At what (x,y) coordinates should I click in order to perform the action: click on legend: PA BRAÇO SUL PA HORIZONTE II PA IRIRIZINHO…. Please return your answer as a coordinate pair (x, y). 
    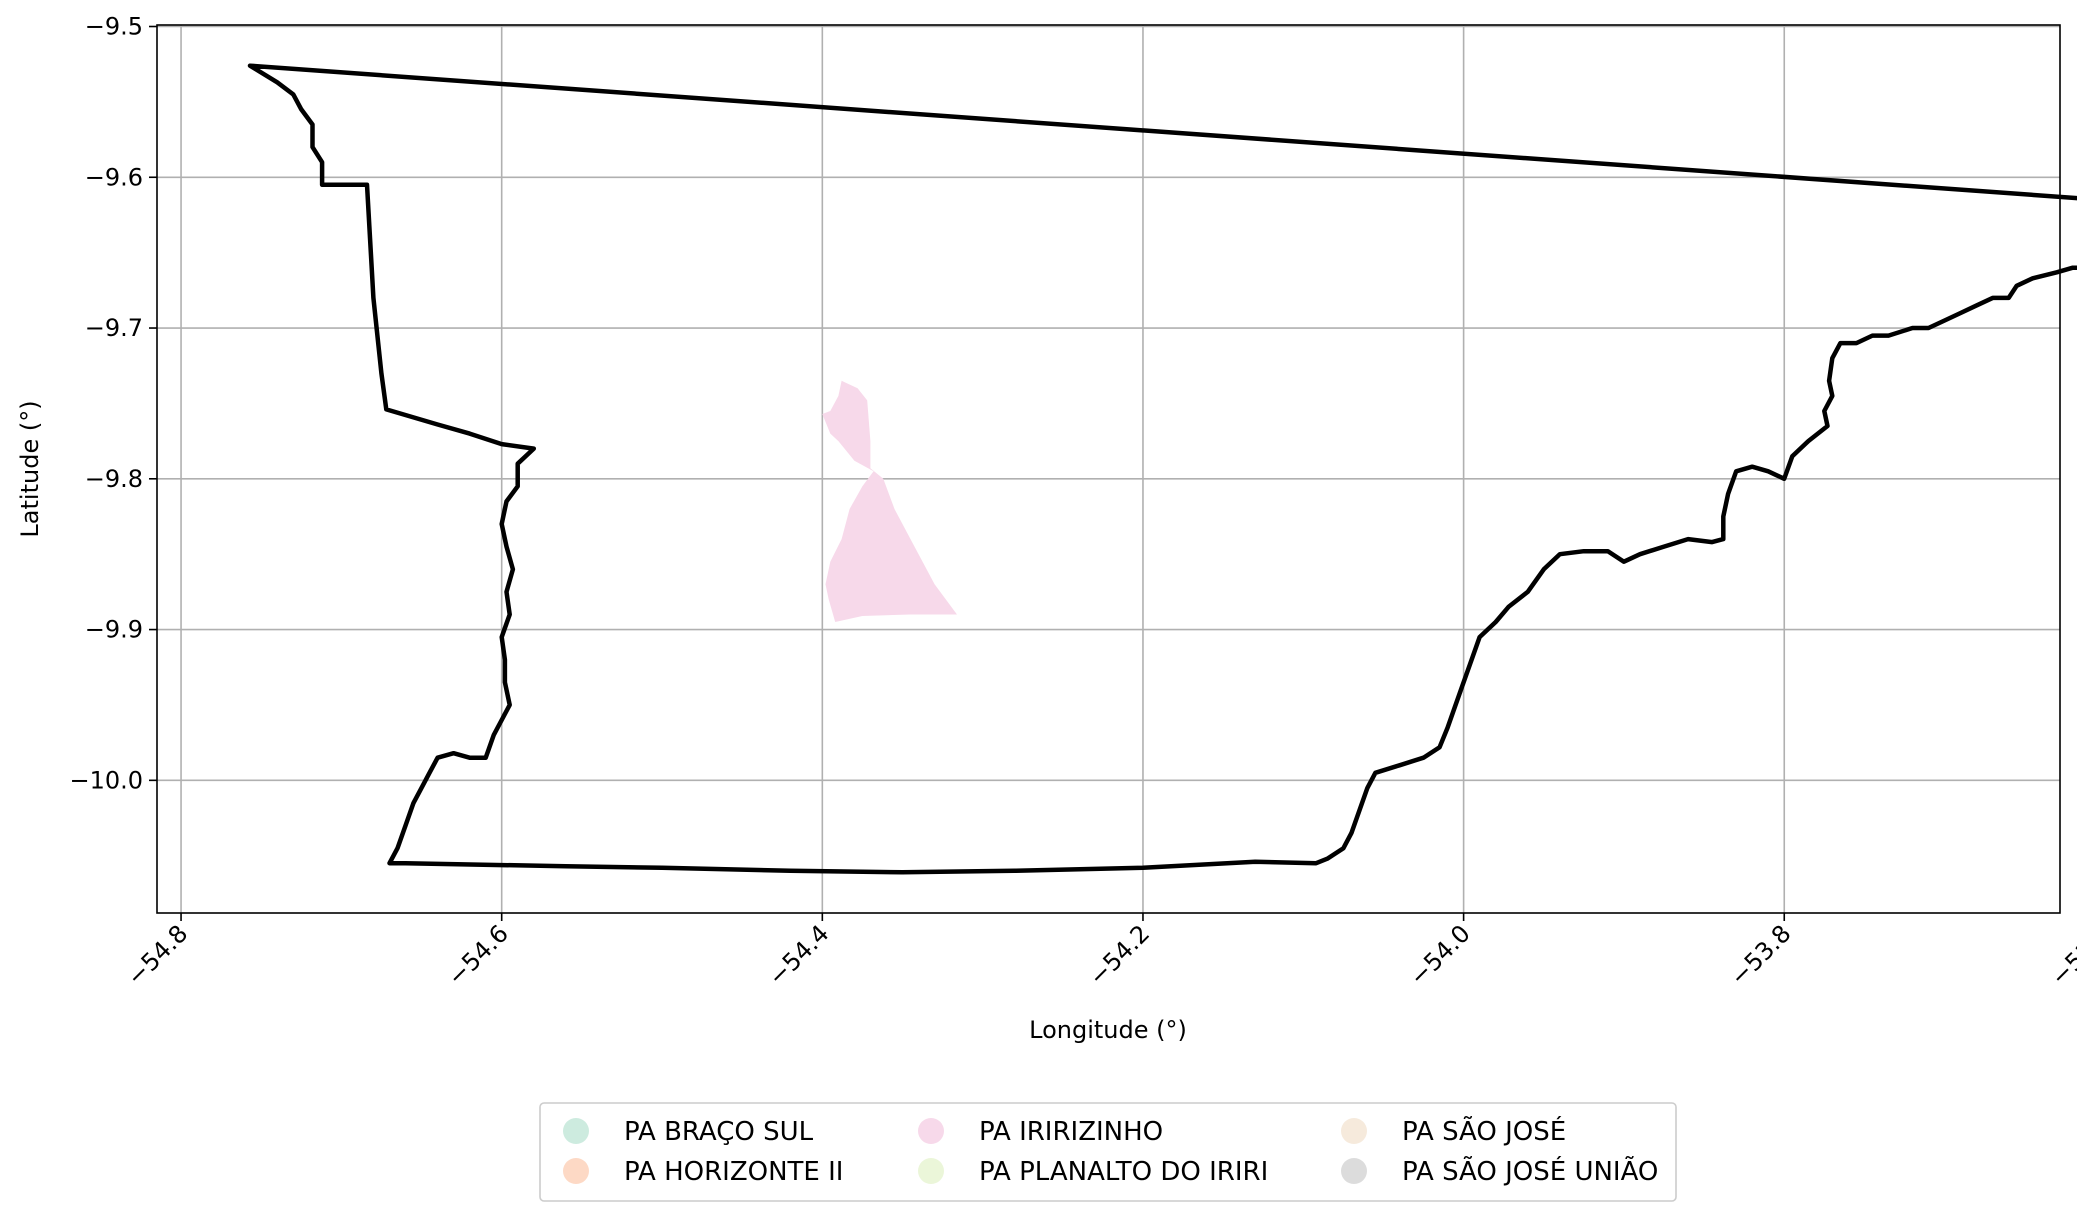
    Looking at the image, I should click on (1108, 1152).